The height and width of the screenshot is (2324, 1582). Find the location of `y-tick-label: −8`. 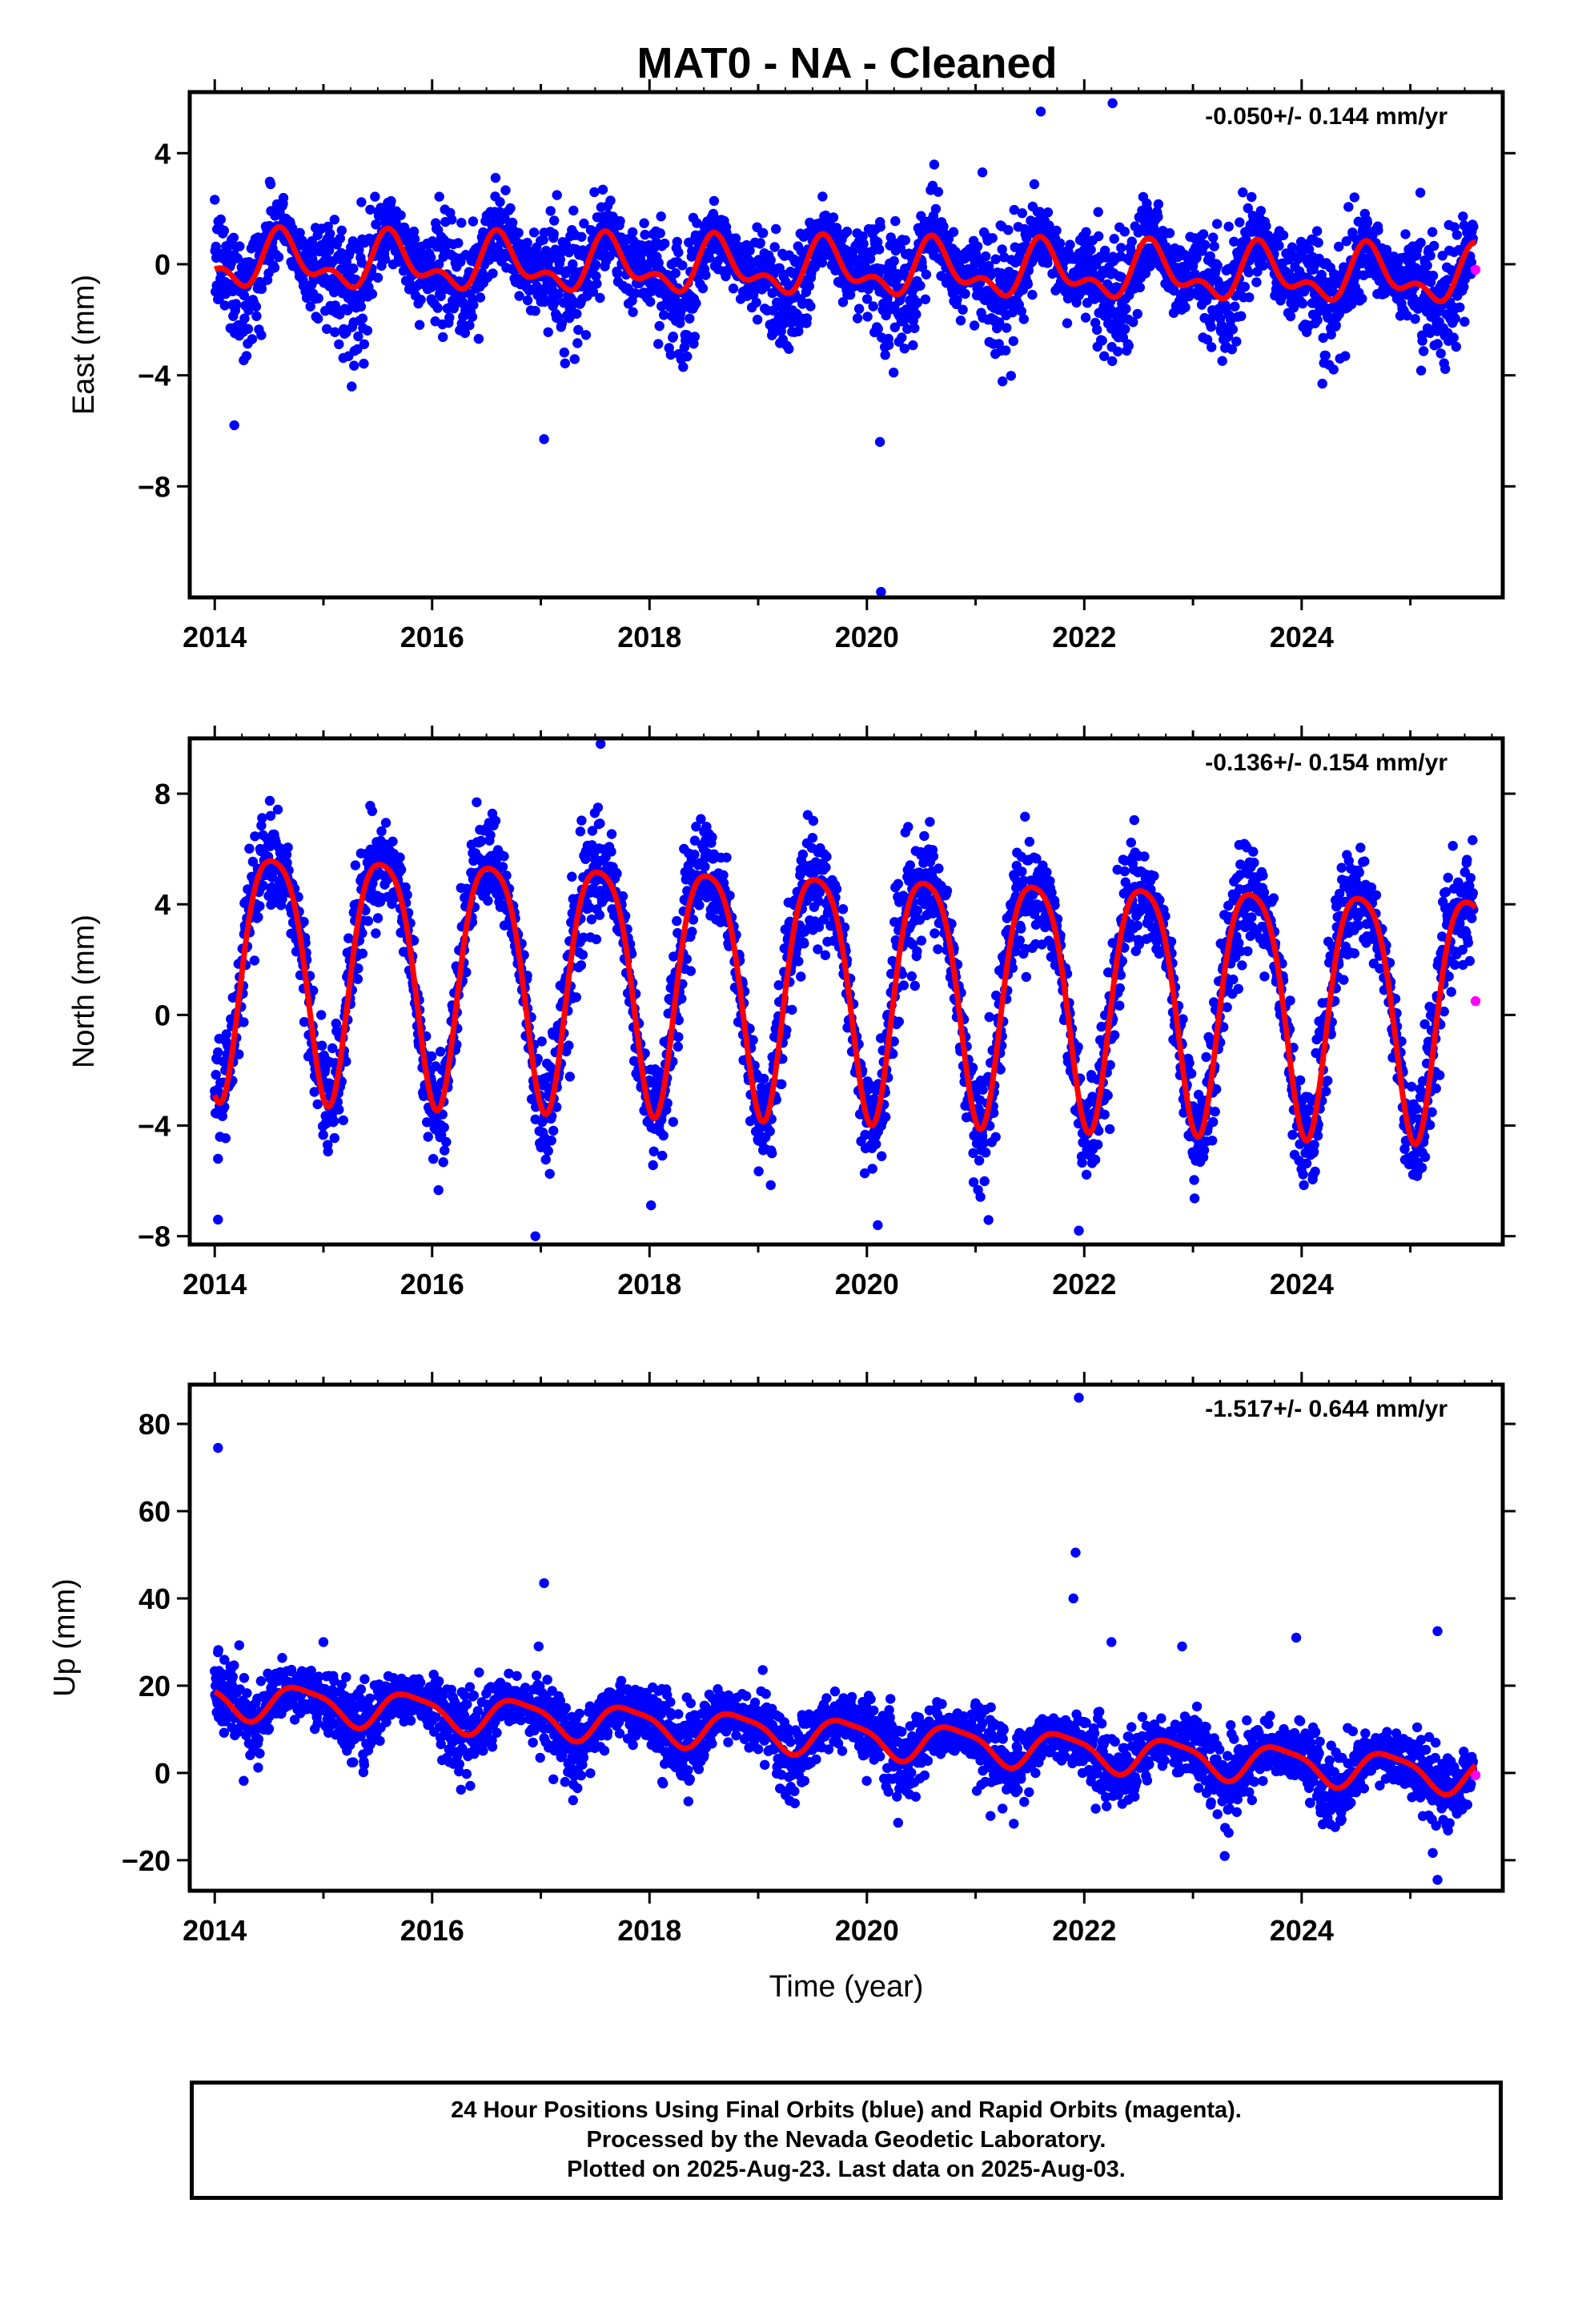

y-tick-label: −8 is located at coordinates (154, 486).